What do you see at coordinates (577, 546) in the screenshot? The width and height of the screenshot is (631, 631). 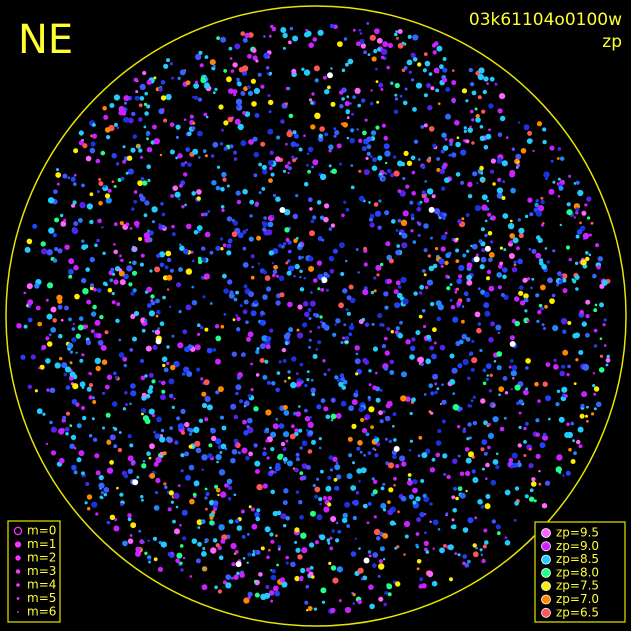 I see `zp-label: zp=9.0` at bounding box center [577, 546].